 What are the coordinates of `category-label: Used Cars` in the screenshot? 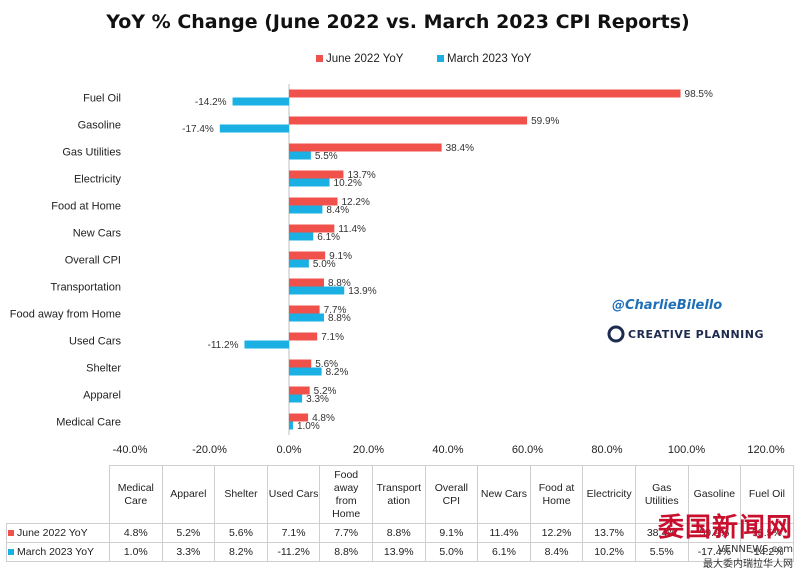 It's located at (95, 342).